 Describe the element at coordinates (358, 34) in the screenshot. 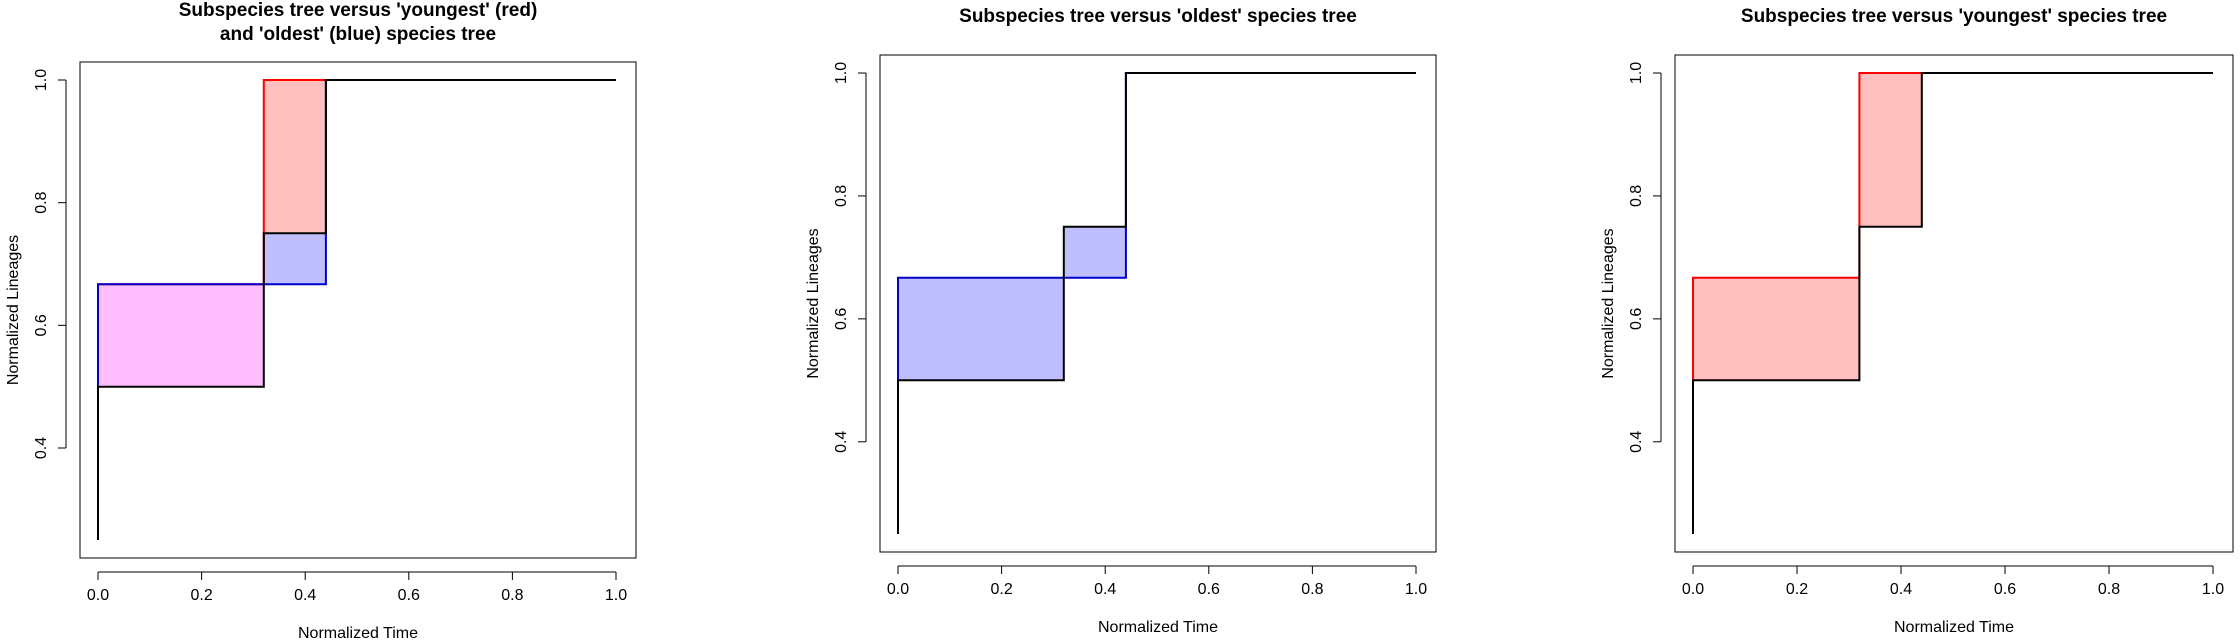

I see `chart-title: and 'oldest' (blue) species tree` at that location.